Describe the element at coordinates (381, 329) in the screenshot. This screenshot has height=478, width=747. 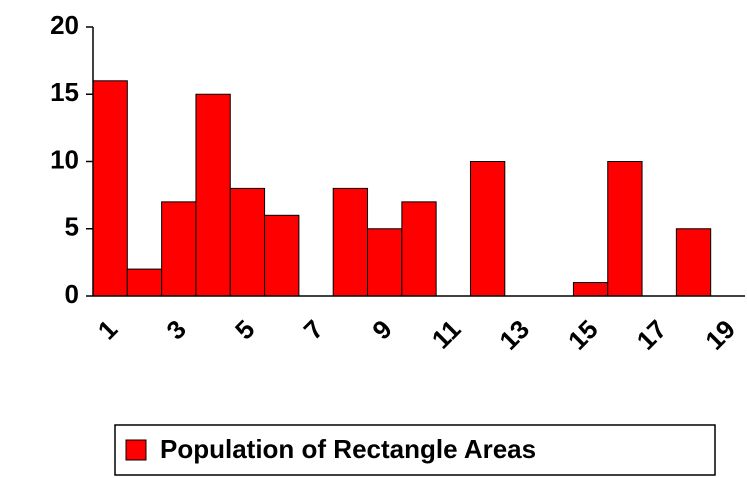
I see `x-tick-label: 9` at that location.